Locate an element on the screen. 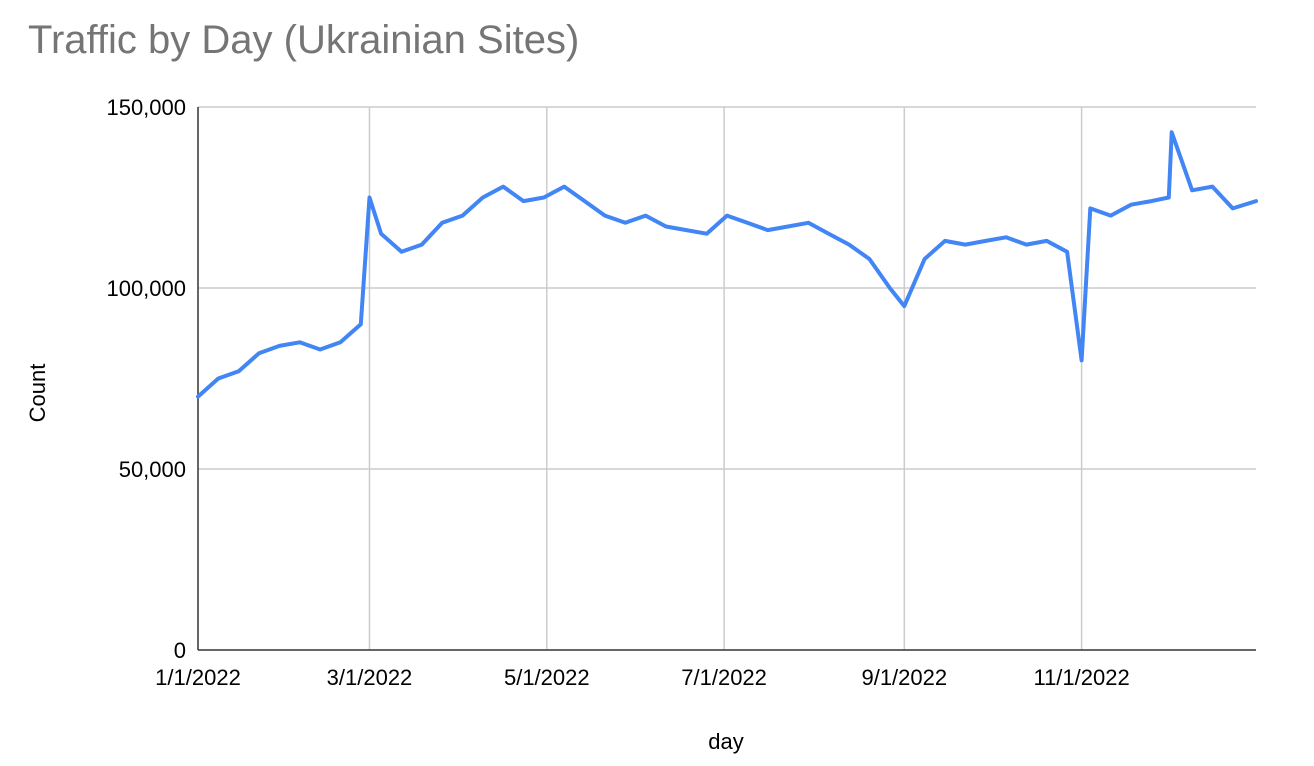 Image resolution: width=1314 pixels, height=766 pixels. y-tick-label: 100,000 is located at coordinates (146, 288).